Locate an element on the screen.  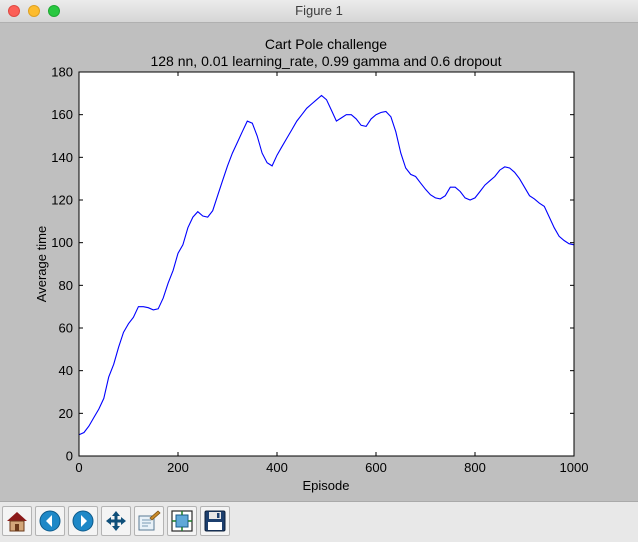
y-tick-label: 60 is located at coordinates (66, 328).